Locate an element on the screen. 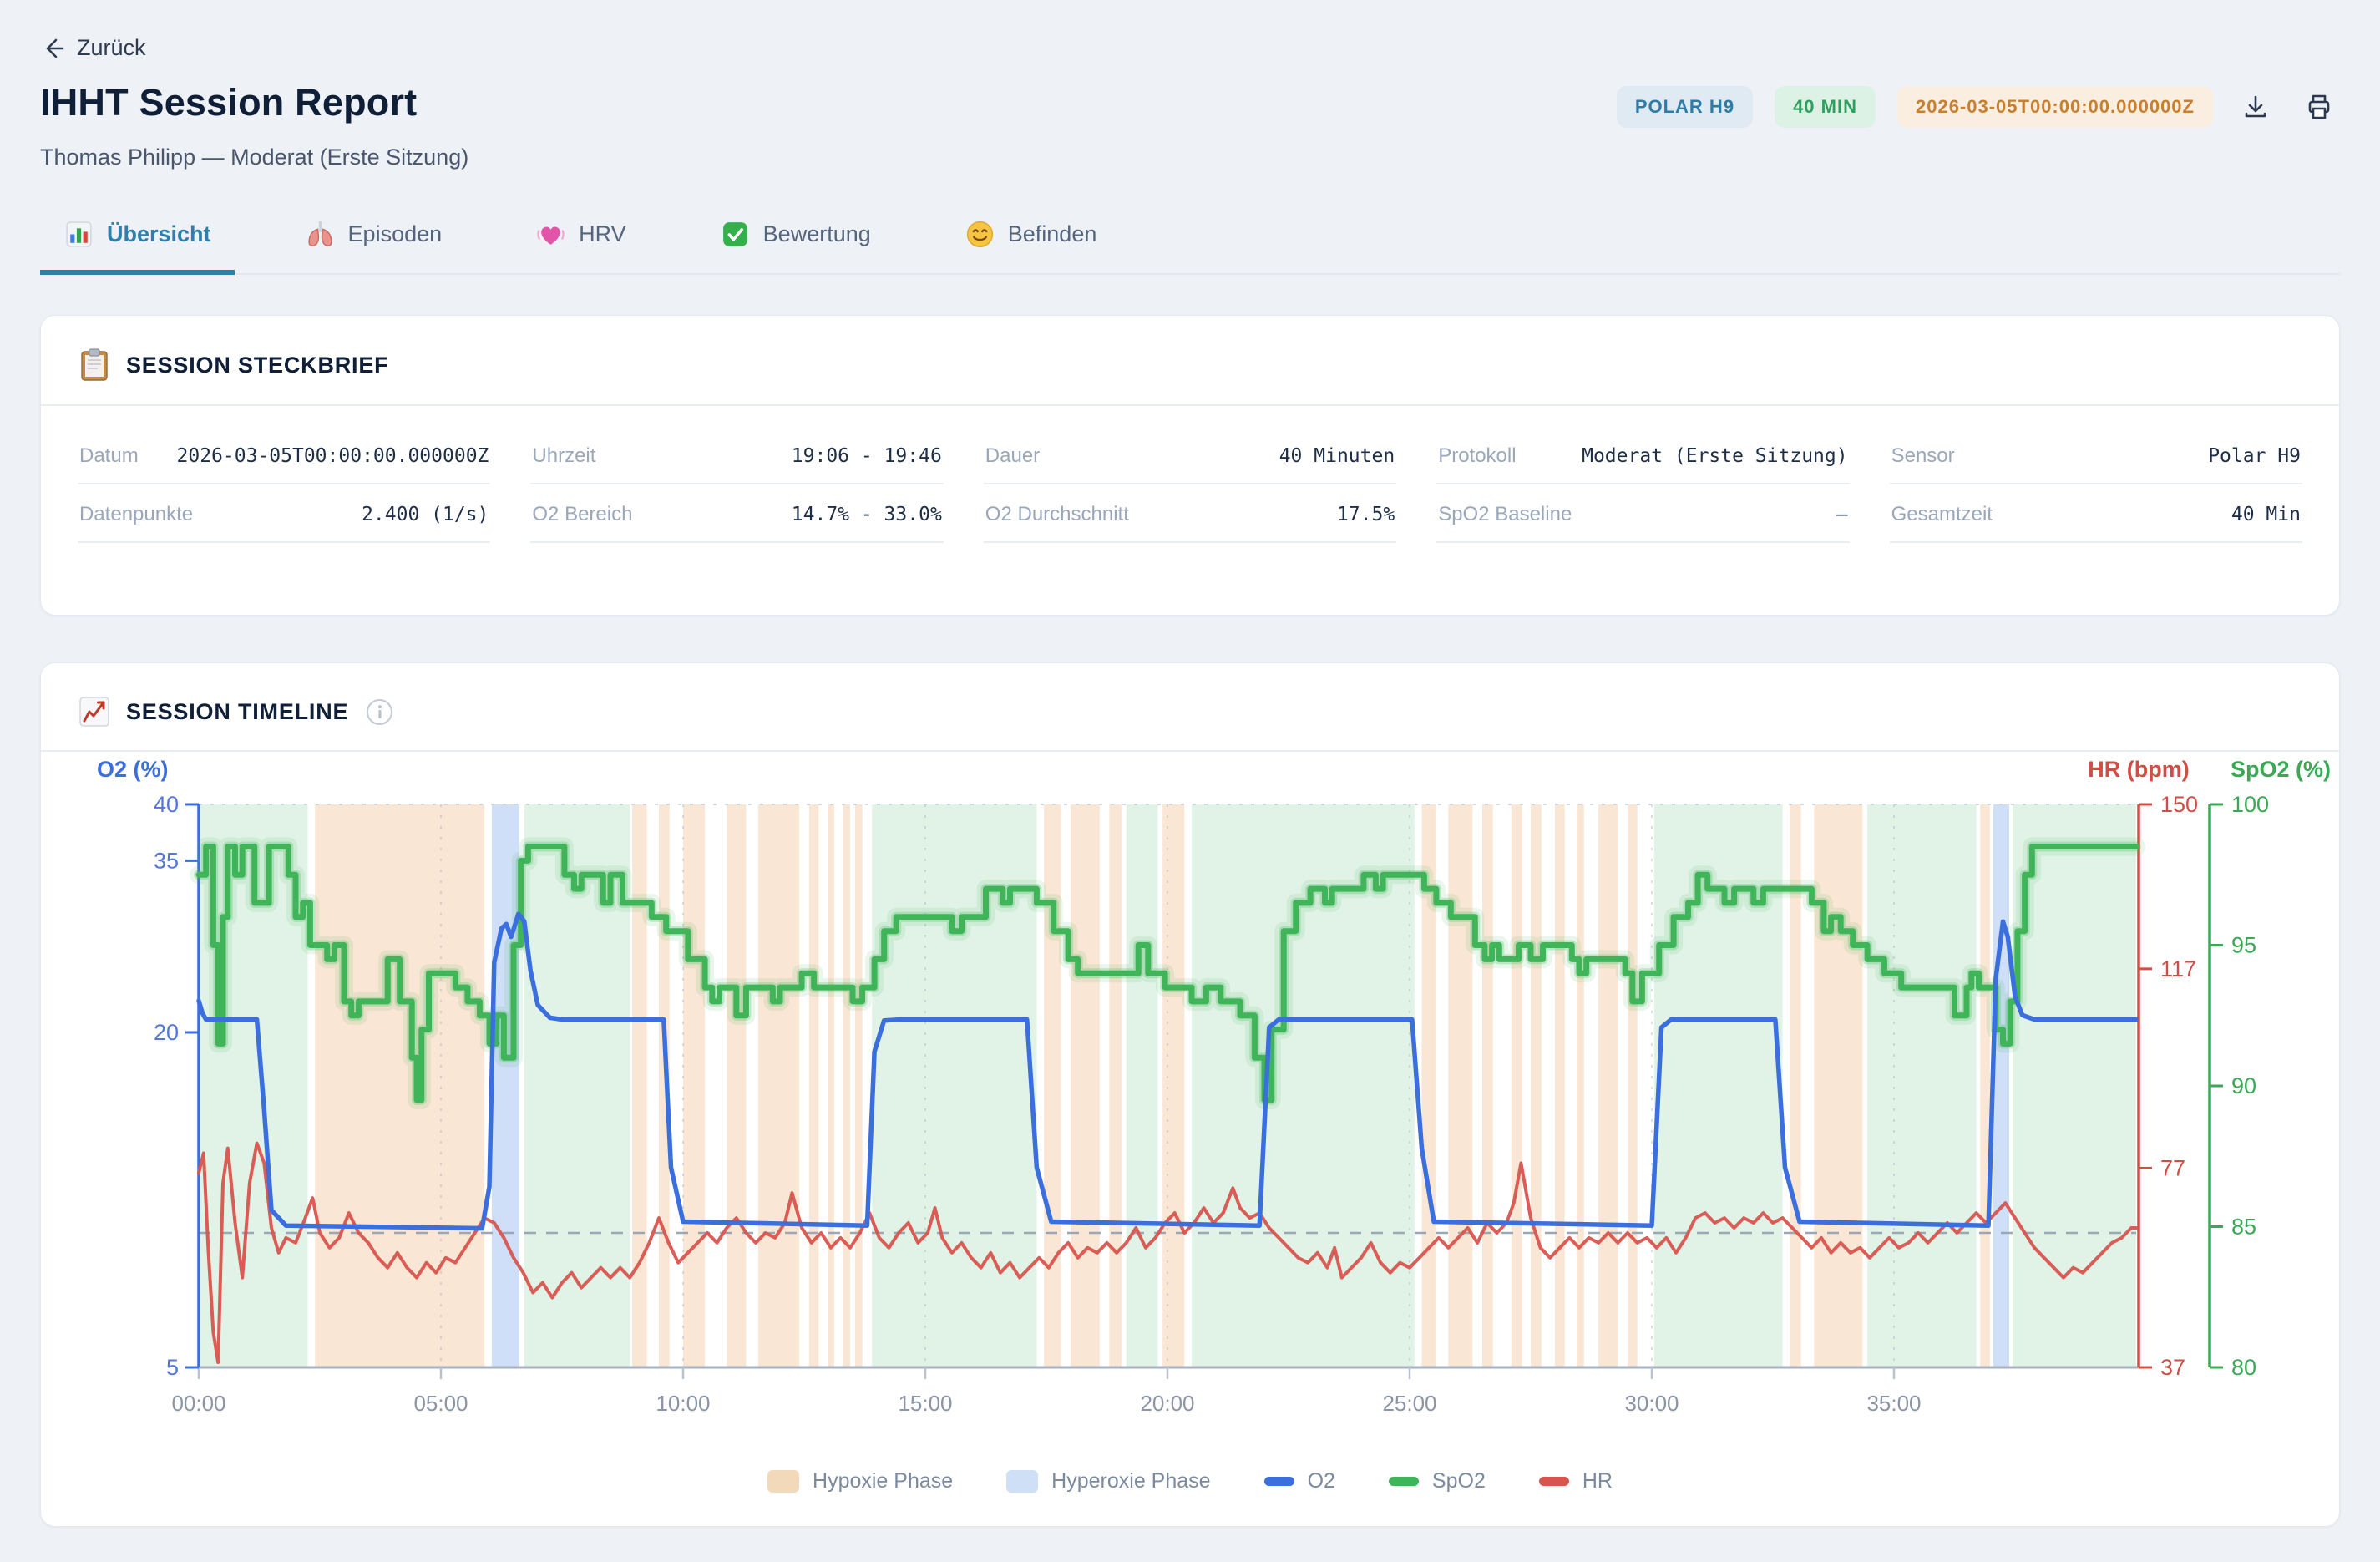 The height and width of the screenshot is (1562, 2380). timeline-title: SESSION TIMELINE is located at coordinates (237, 711).